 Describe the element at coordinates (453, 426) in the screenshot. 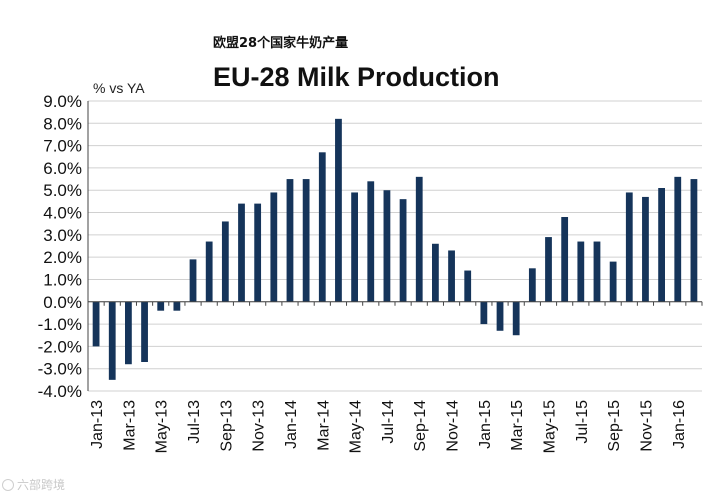

I see `x-tick-label: Nov-14` at that location.